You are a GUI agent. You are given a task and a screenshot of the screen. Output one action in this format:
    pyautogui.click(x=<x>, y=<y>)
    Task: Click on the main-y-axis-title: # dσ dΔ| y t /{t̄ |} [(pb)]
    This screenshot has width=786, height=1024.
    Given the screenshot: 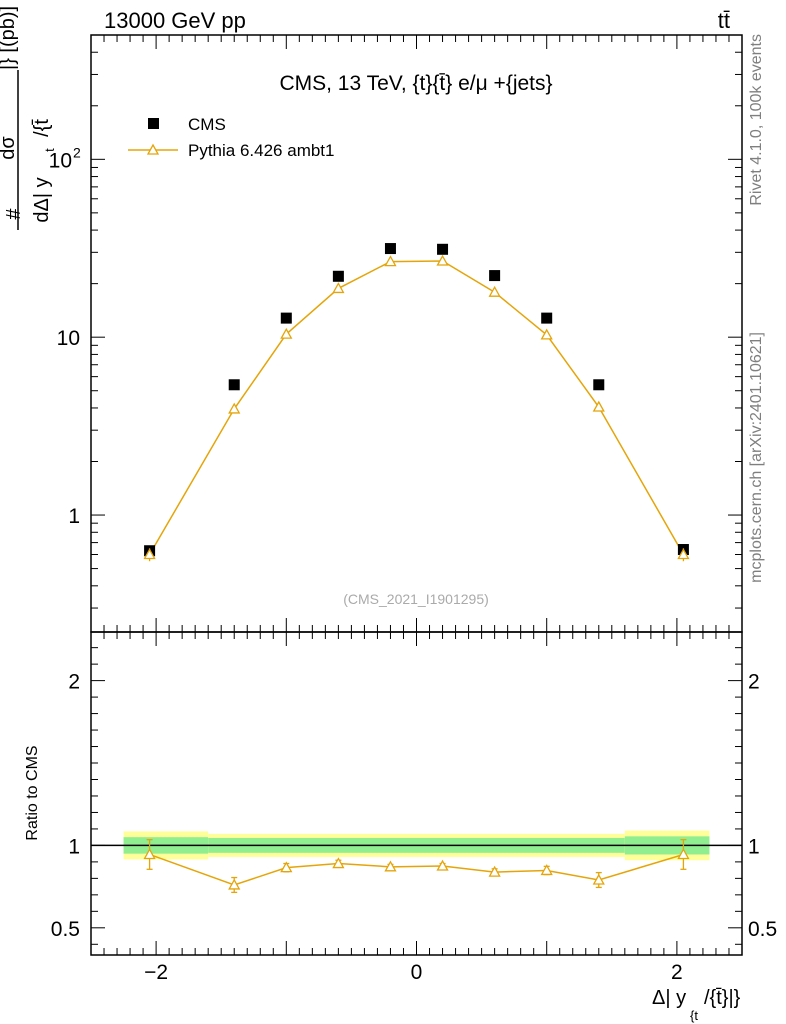 What is the action you would take?
    pyautogui.click(x=28, y=118)
    